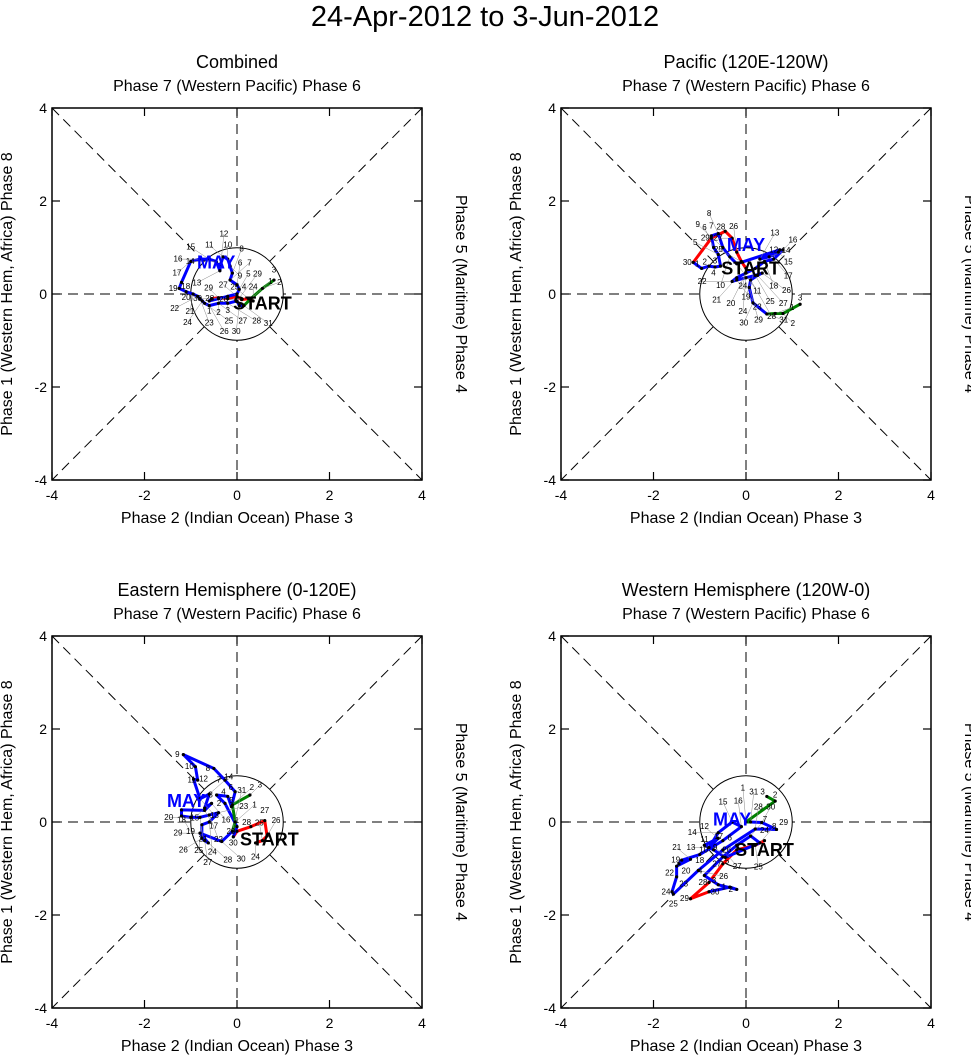 Image resolution: width=971 pixels, height=1061 pixels. I want to click on left-axis-label: Phase 1 (Western Hem, Africa) Phase 8, so click(8, 821).